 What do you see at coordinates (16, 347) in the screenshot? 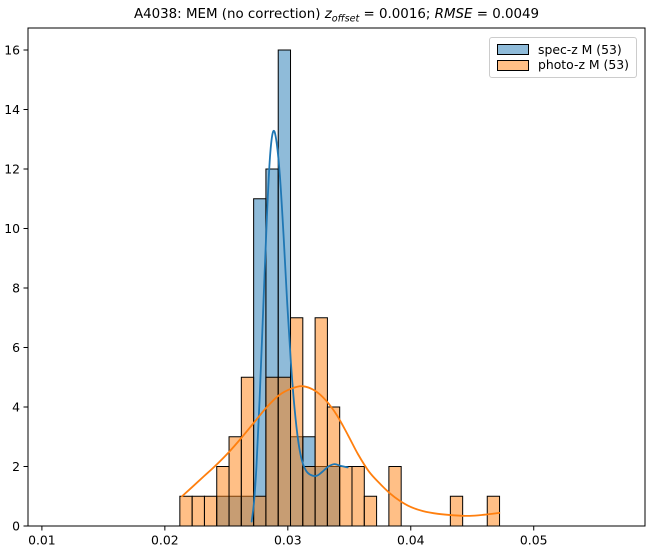
I see `y-axis-tick-label: 6` at bounding box center [16, 347].